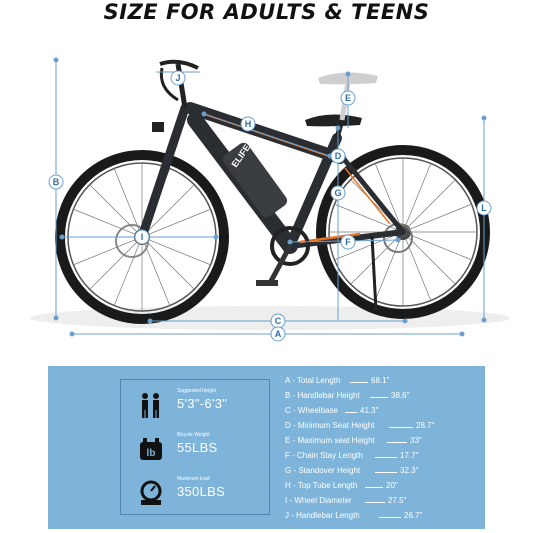  Describe the element at coordinates (255, 180) in the screenshot. I see `battery: ELIFE` at that location.